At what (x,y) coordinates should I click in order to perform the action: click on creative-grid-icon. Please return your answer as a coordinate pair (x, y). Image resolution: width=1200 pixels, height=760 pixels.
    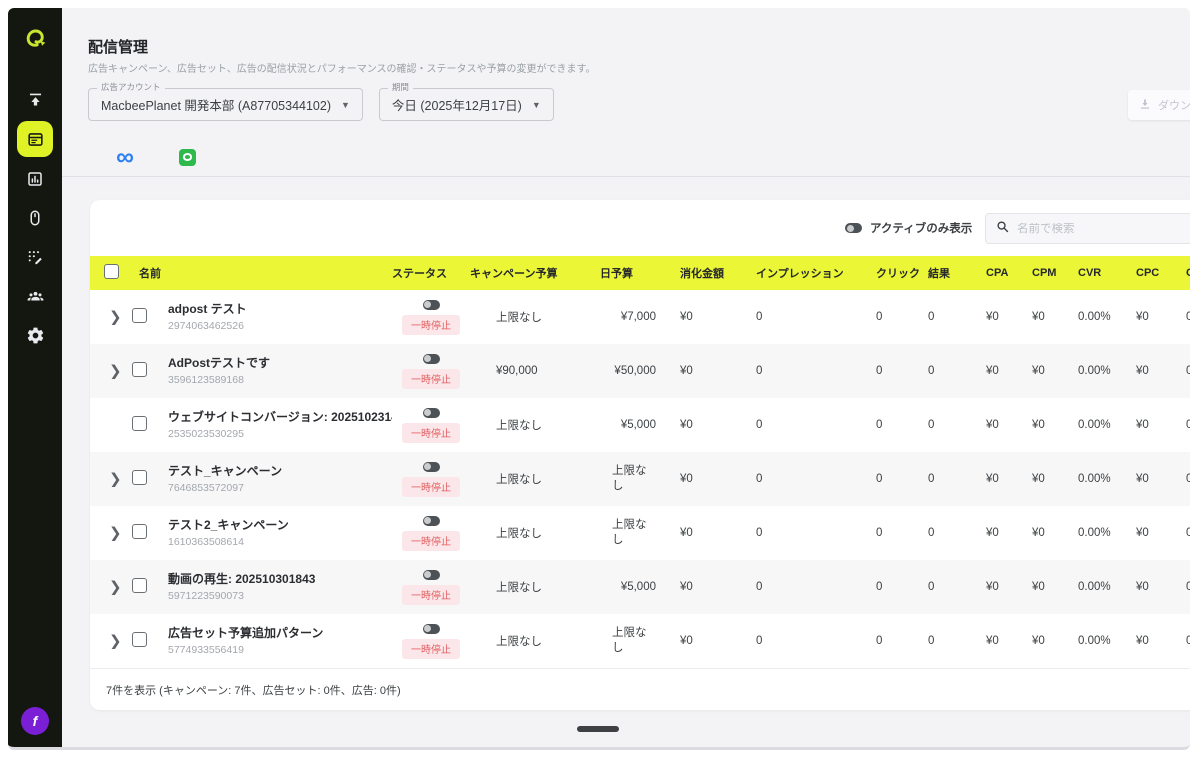
    Looking at the image, I should click on (35, 257).